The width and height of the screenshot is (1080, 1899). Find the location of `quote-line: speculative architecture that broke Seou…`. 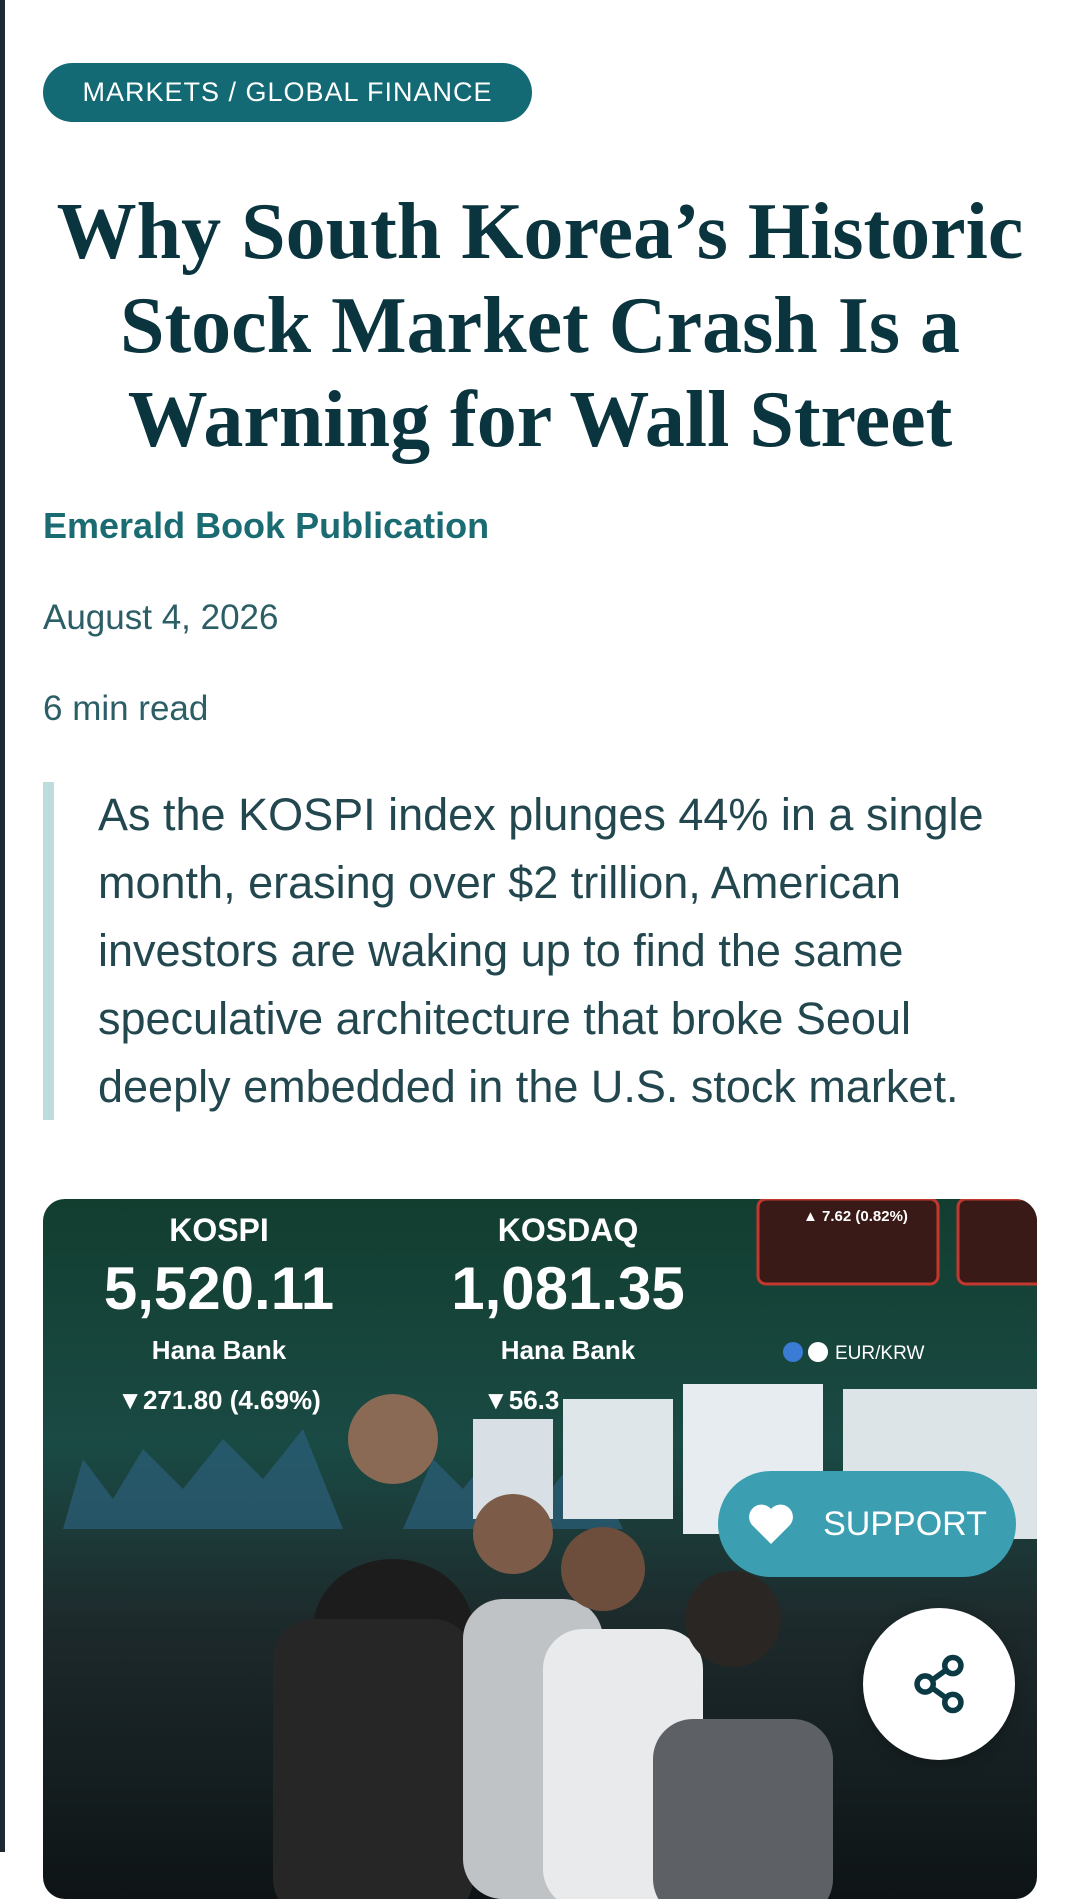

quote-line: speculative architecture that broke Seou… is located at coordinates (504, 1018).